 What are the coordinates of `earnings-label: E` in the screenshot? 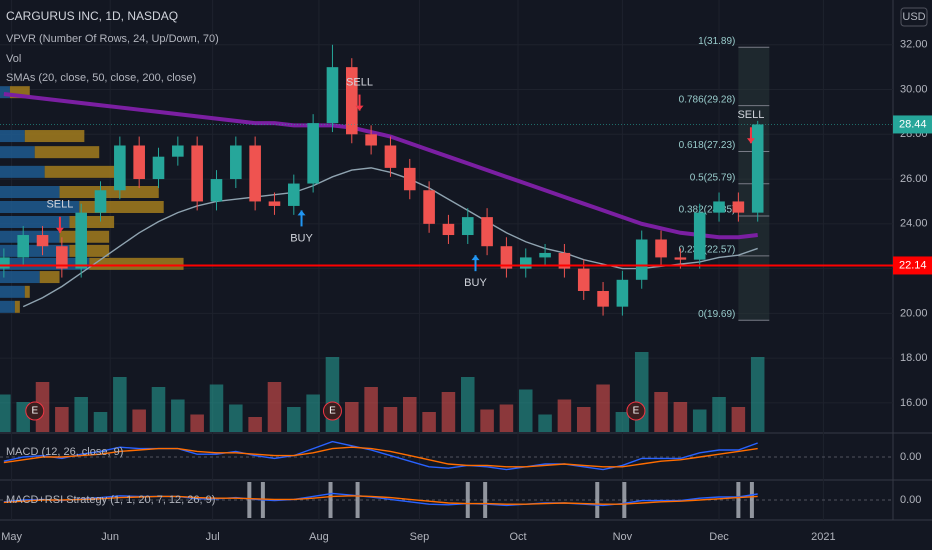 It's located at (34, 411).